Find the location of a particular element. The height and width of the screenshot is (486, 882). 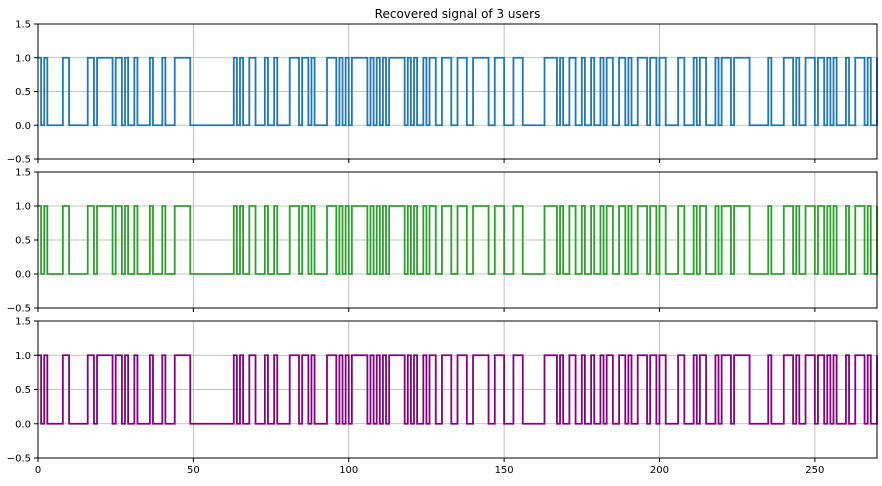

x-tick-label: 200 is located at coordinates (659, 470).